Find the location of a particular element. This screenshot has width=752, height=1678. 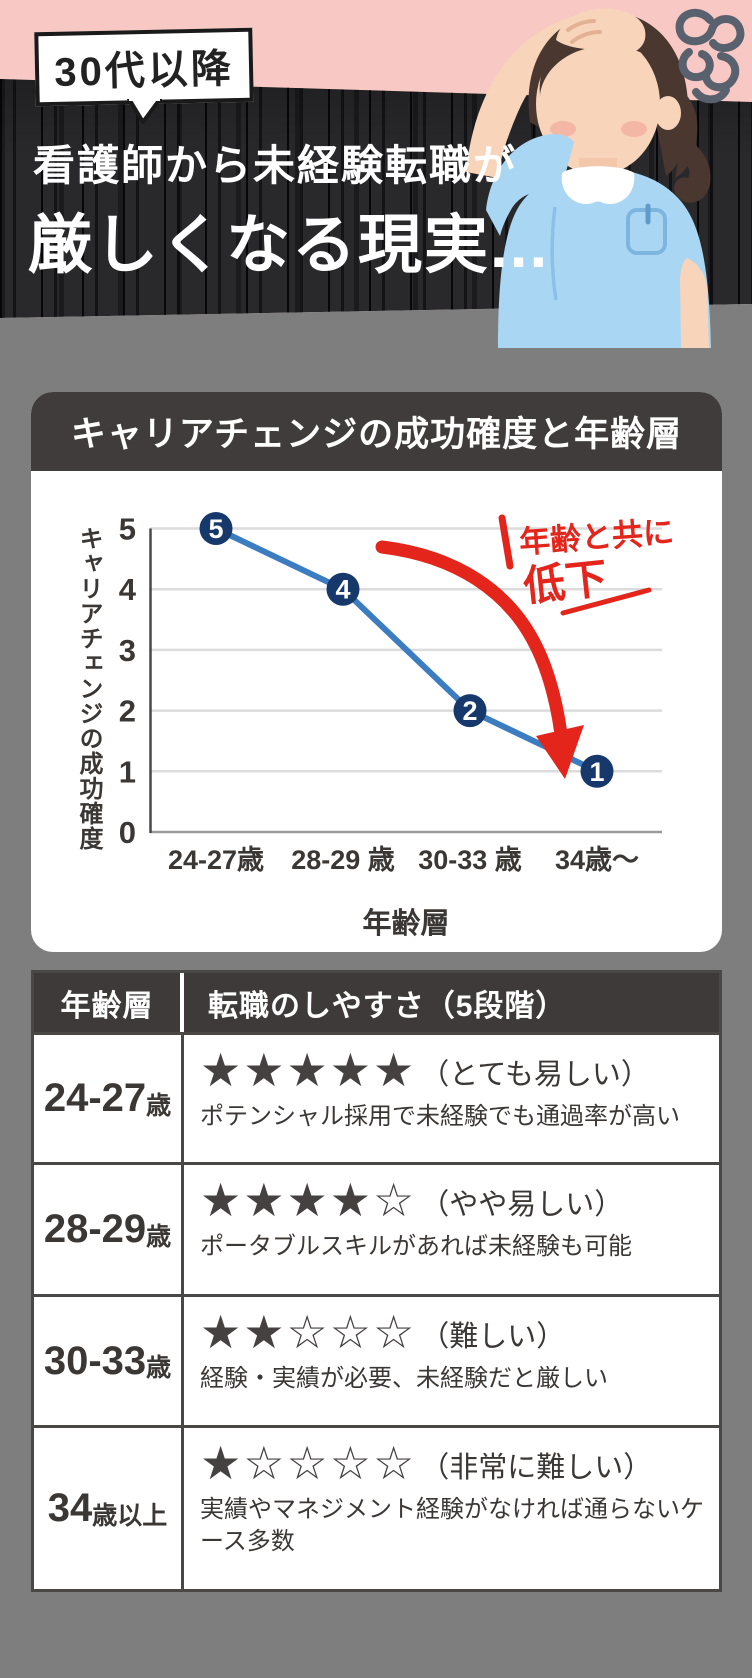

svg-text: 年齢層 is located at coordinates (405, 923).